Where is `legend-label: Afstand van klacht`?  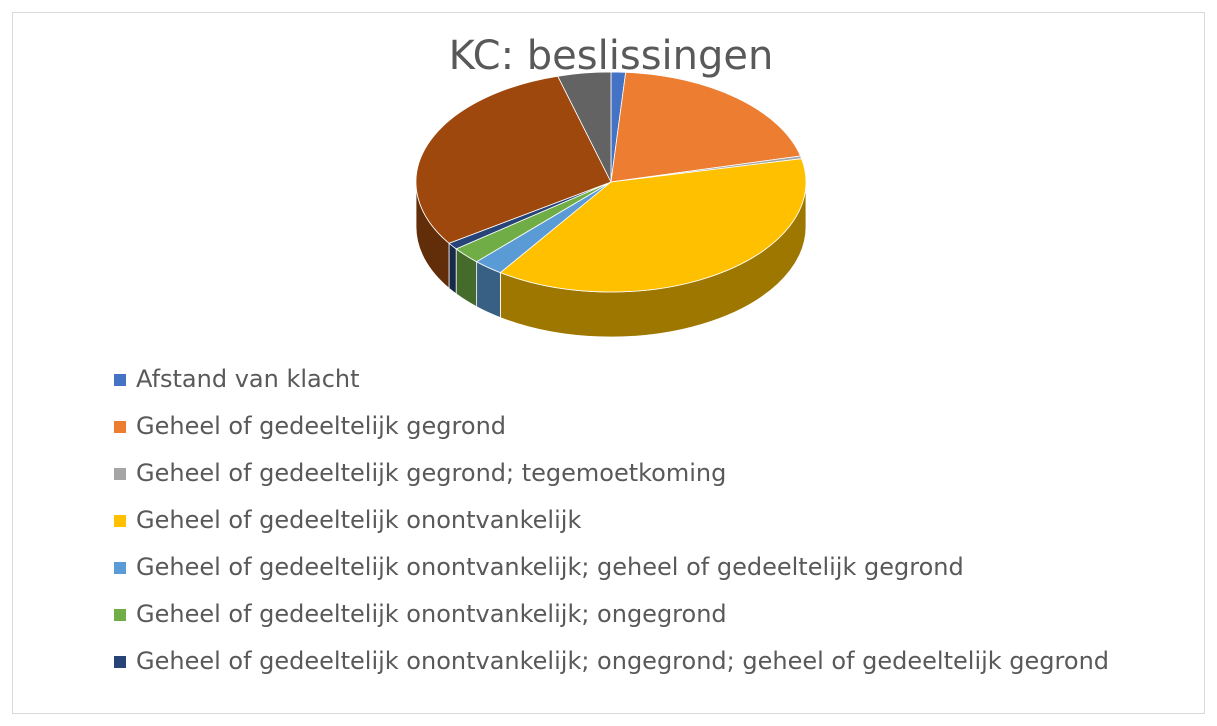 legend-label: Afstand van klacht is located at coordinates (248, 379).